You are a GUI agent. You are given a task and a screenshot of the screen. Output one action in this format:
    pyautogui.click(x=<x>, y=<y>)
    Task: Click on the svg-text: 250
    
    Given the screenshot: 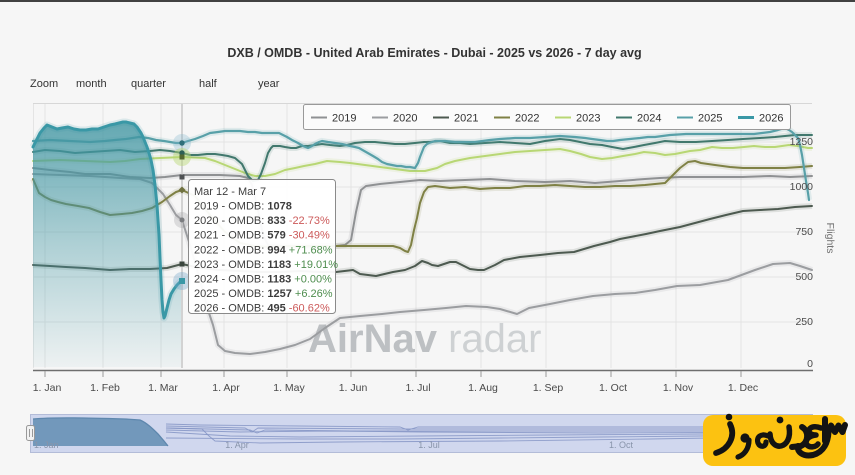 What is the action you would take?
    pyautogui.click(x=804, y=322)
    